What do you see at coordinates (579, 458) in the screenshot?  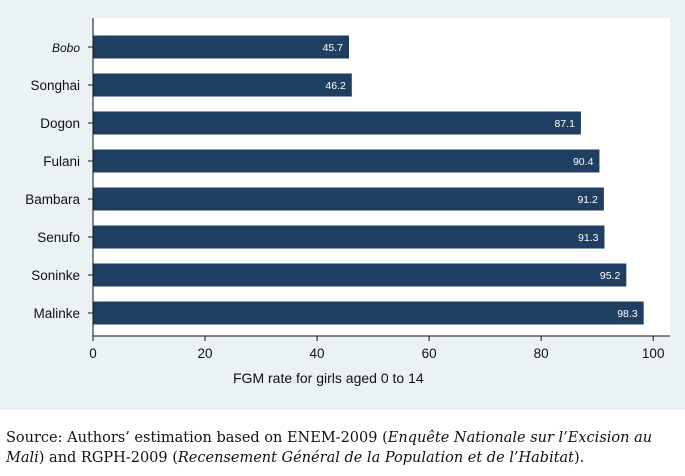 I see `source-suffix: ).` at bounding box center [579, 458].